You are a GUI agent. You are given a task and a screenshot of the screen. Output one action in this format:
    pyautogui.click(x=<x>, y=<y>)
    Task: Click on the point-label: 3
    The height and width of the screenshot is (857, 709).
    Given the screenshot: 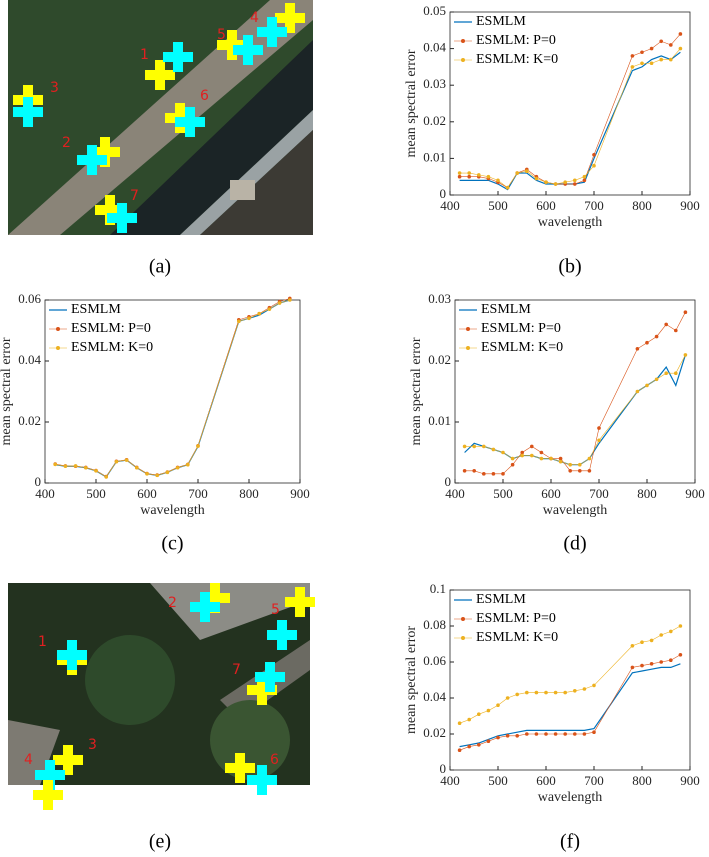 What is the action you would take?
    pyautogui.click(x=54, y=88)
    